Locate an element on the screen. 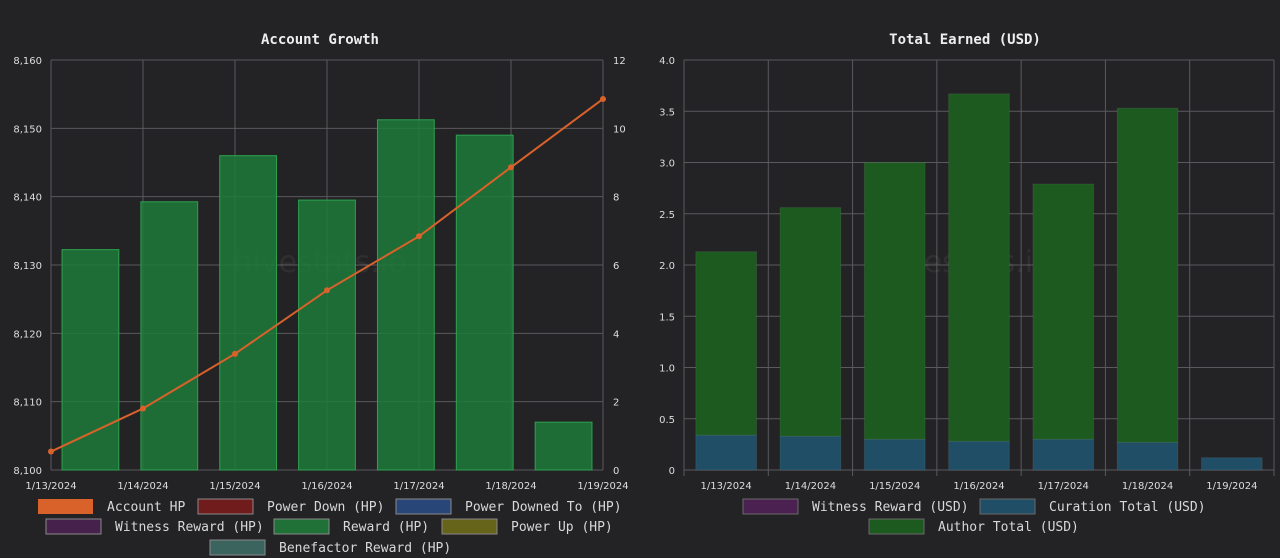 This screenshot has width=1280, height=558. right-y-tick-label: 0 is located at coordinates (616, 471).